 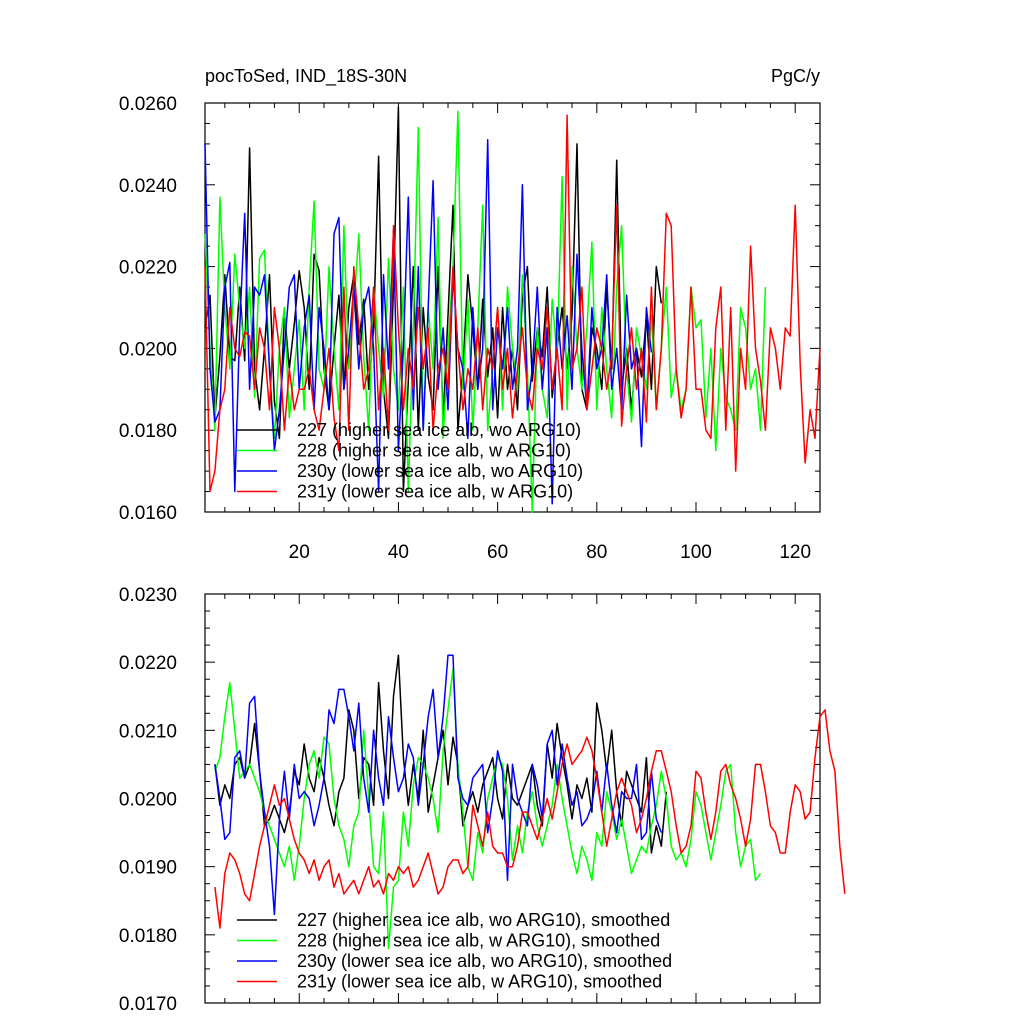 I want to click on x-tick-label: 40, so click(x=398, y=552).